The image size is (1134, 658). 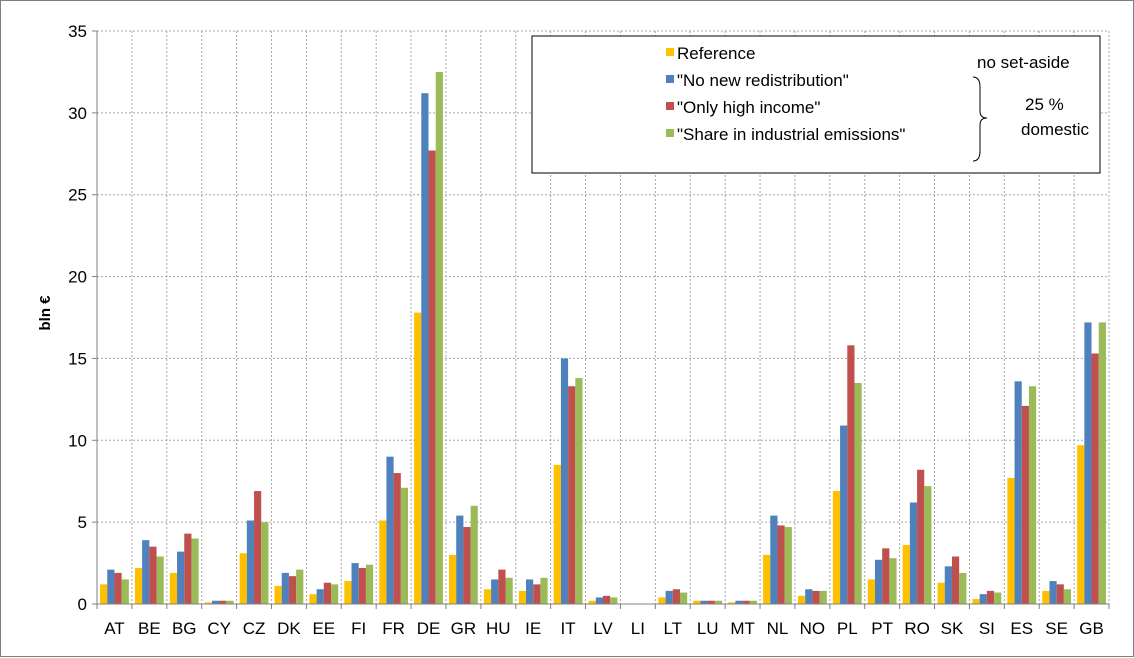 I want to click on annotation-domestic: domestic, so click(x=1055, y=129).